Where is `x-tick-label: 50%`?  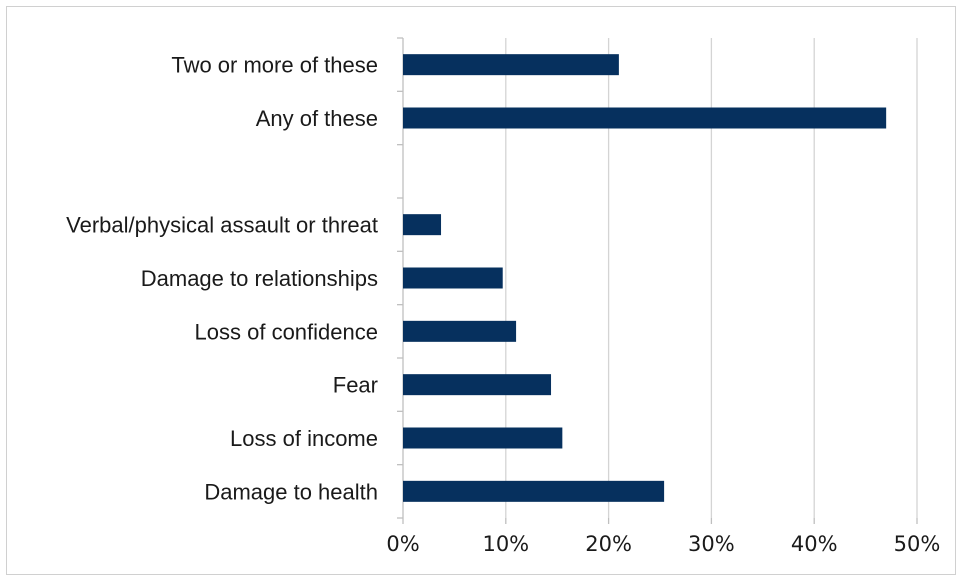 x-tick-label: 50% is located at coordinates (917, 544).